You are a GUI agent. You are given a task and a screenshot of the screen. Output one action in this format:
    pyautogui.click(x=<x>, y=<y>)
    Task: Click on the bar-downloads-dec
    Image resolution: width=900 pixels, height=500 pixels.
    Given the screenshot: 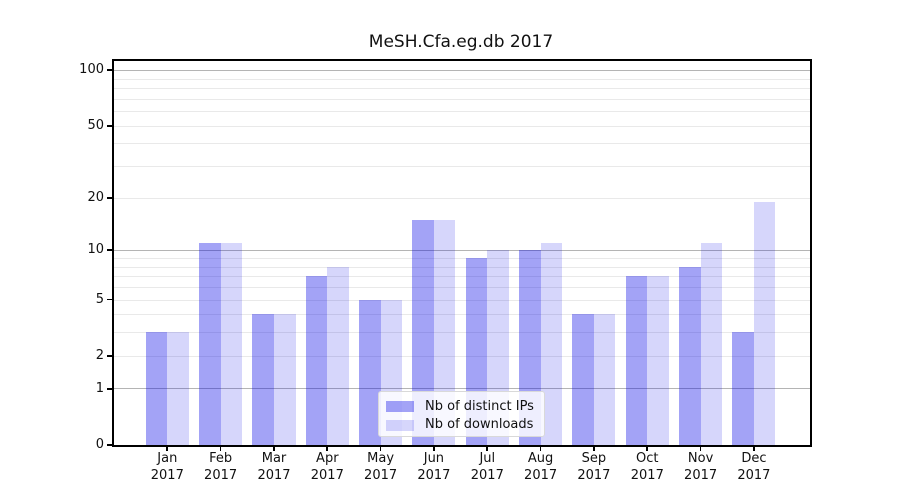 What is the action you would take?
    pyautogui.click(x=764, y=323)
    